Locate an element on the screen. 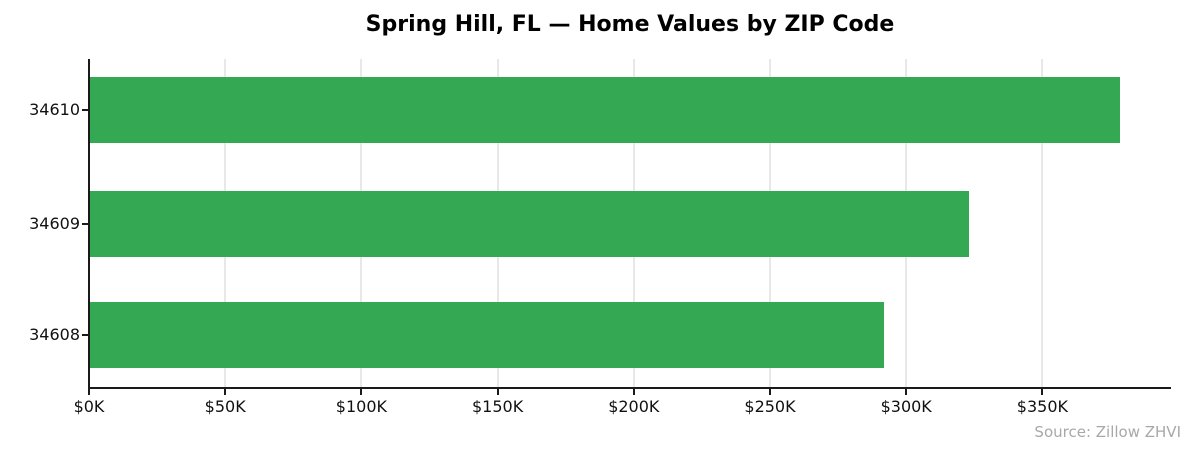 This screenshot has width=1195, height=455. x-tick-label: $0K is located at coordinates (89, 406).